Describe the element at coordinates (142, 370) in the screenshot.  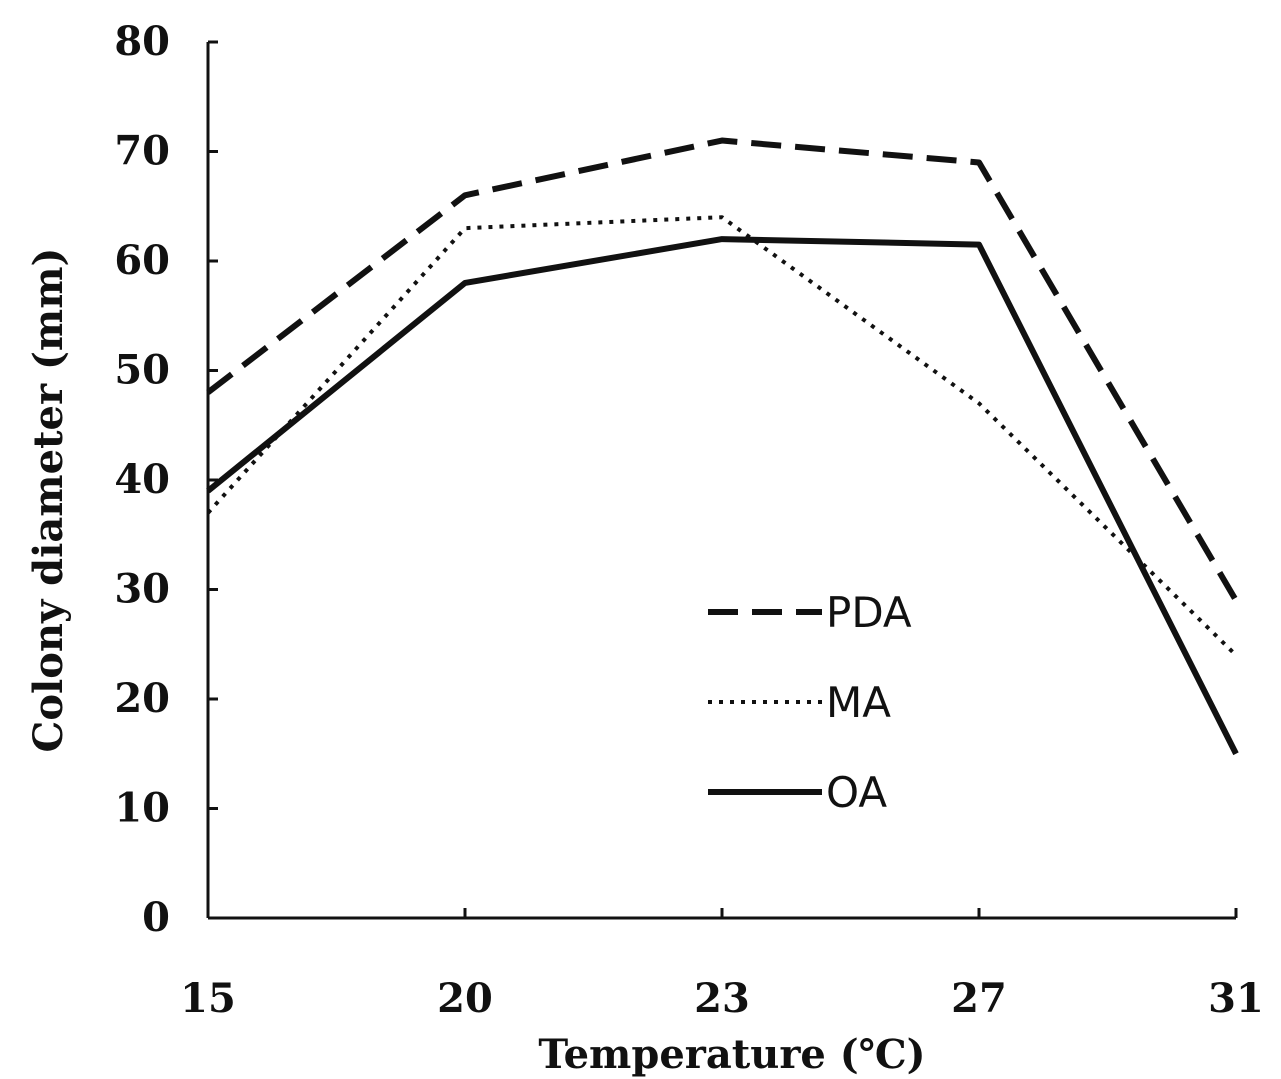
I see `y-tick-label: 50` at that location.